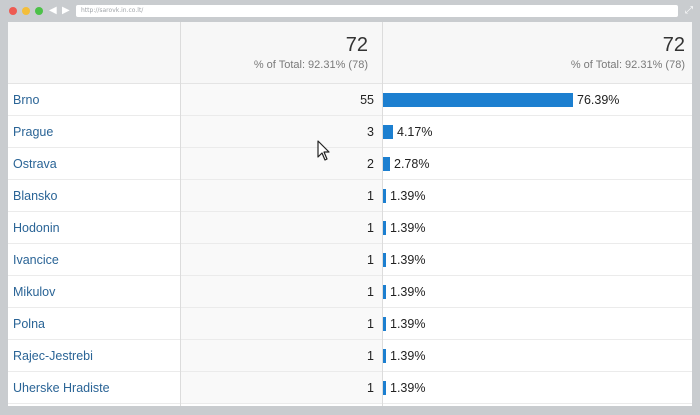 This screenshot has height=415, width=700. I want to click on city-link: Brno, so click(26, 100).